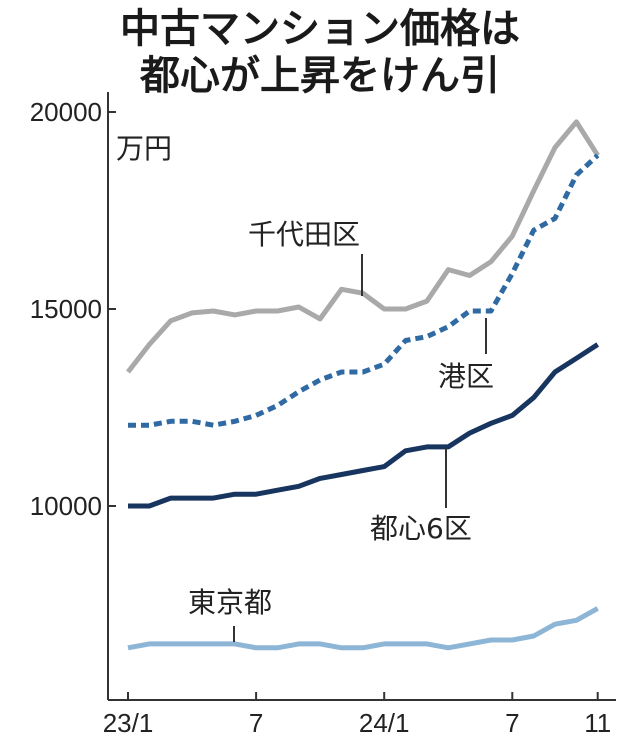 The image size is (640, 748). I want to click on series-line-tokyo, so click(363, 628).